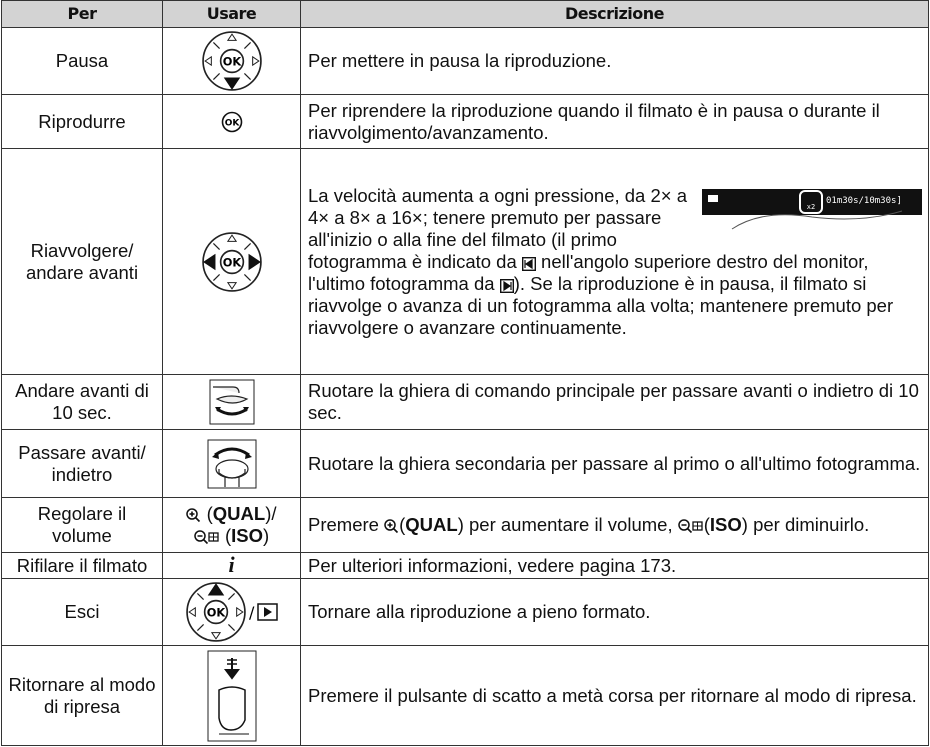 The width and height of the screenshot is (930, 747). I want to click on usage-cell: i, so click(231, 565).